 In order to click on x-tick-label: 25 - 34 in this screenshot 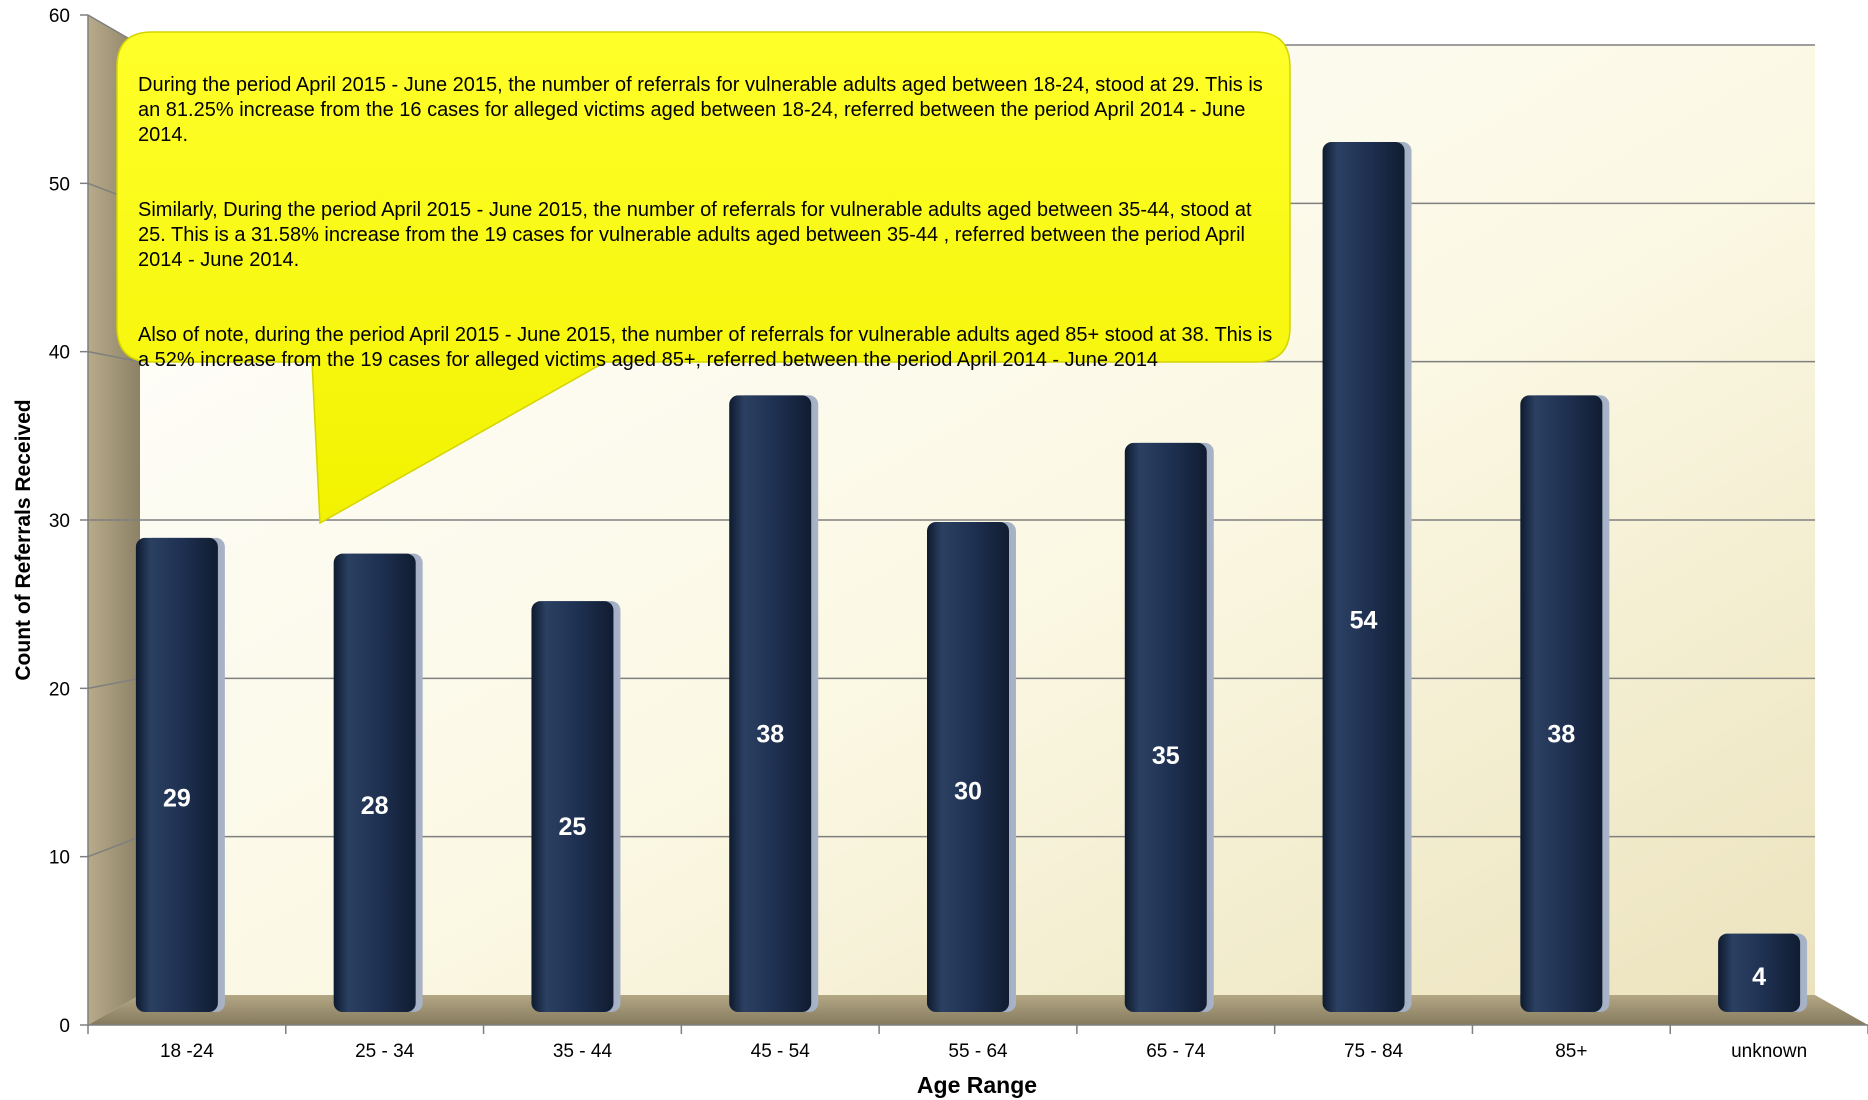, I will do `click(385, 1051)`.